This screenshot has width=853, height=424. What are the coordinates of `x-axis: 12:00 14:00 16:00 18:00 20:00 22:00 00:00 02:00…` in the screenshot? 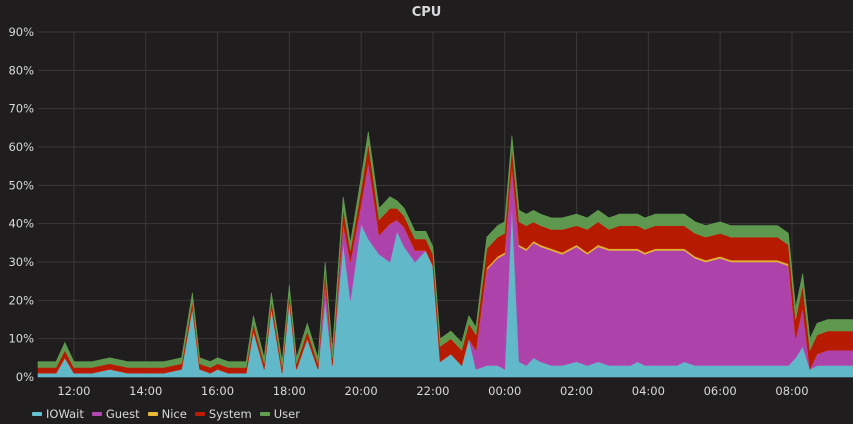 It's located at (432, 391).